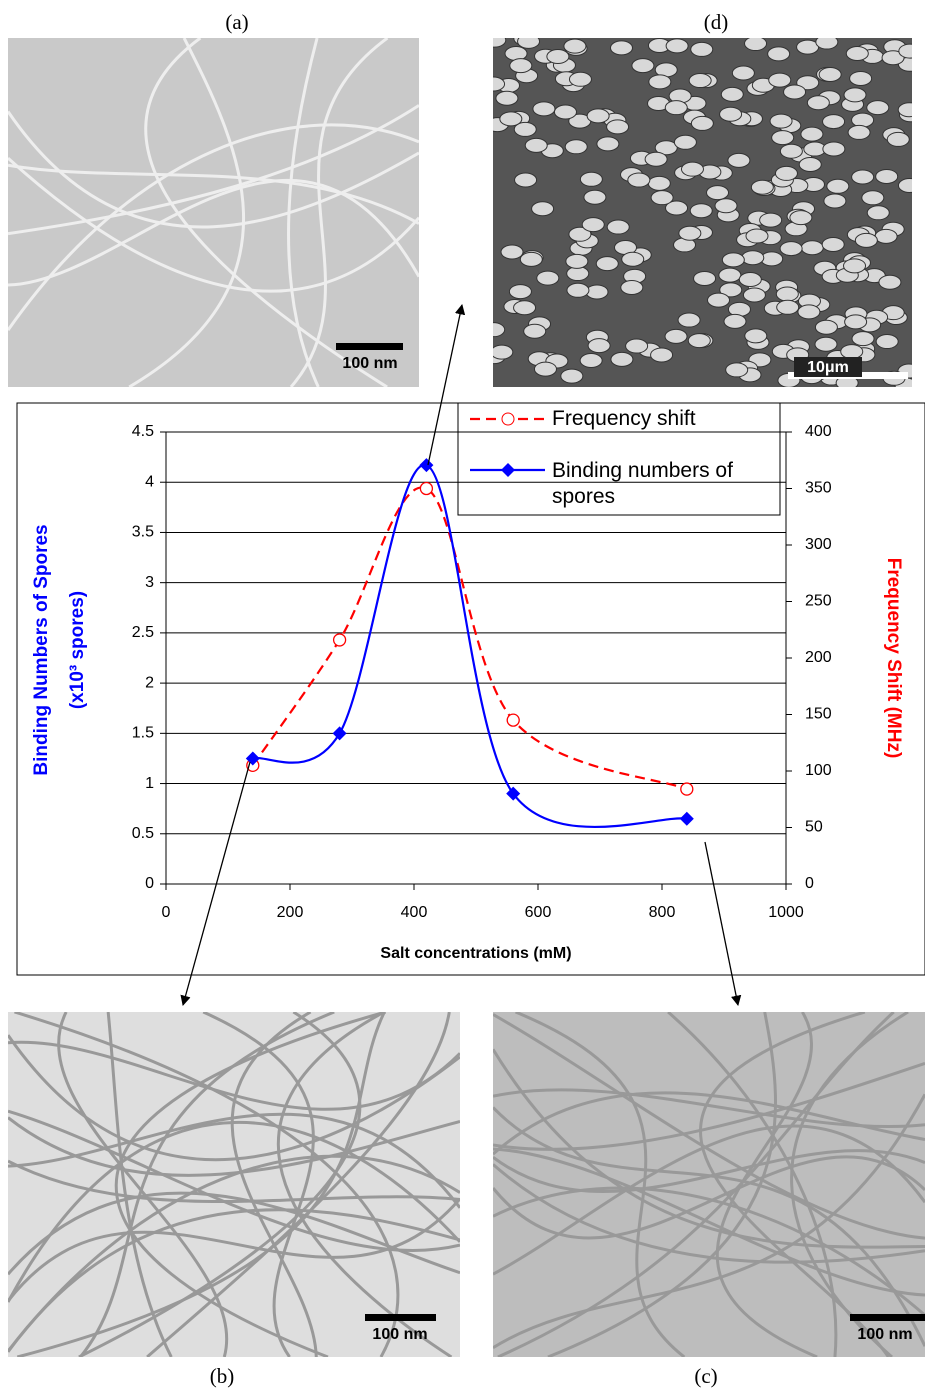 The image size is (925, 1392). I want to click on y-tick-label: 3, so click(149, 582).